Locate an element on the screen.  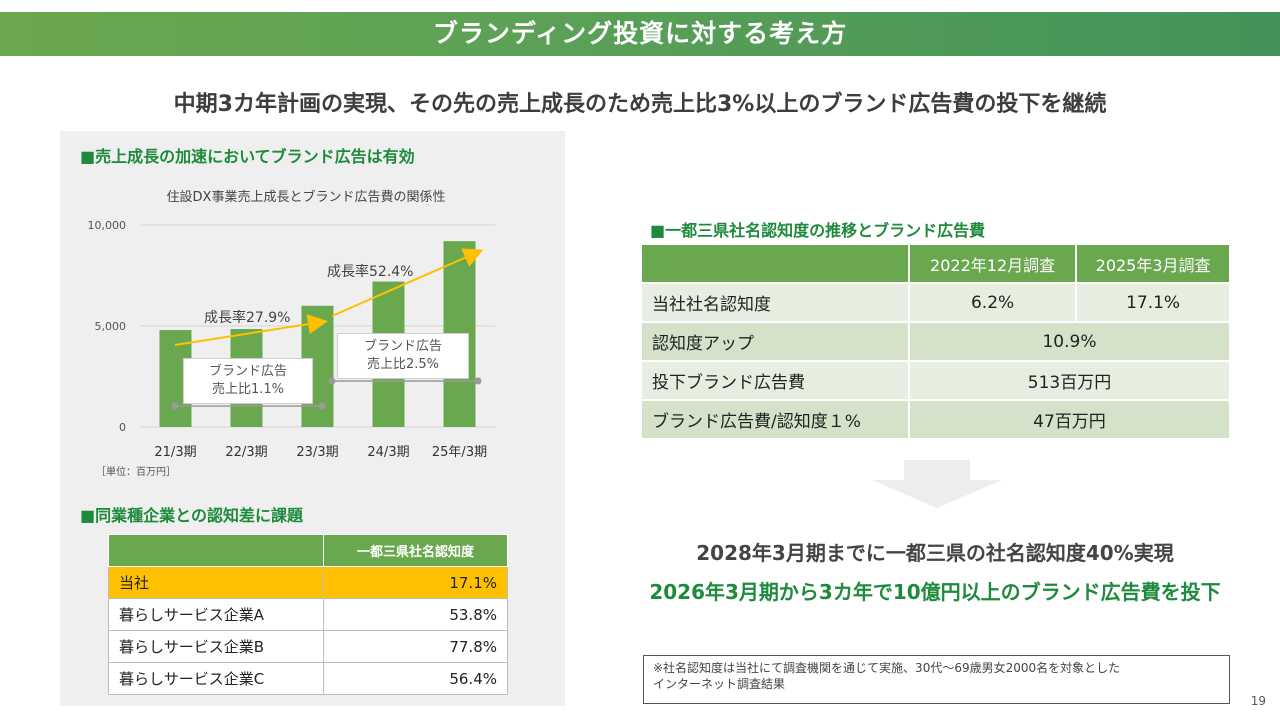
table-header-awareness: 一都三県社名認知度 is located at coordinates (415, 550).